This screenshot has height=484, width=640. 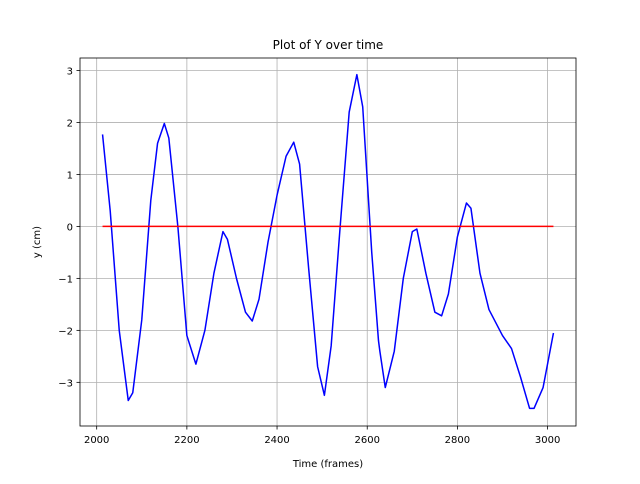 What do you see at coordinates (70, 227) in the screenshot?
I see `y-tick-label: 0` at bounding box center [70, 227].